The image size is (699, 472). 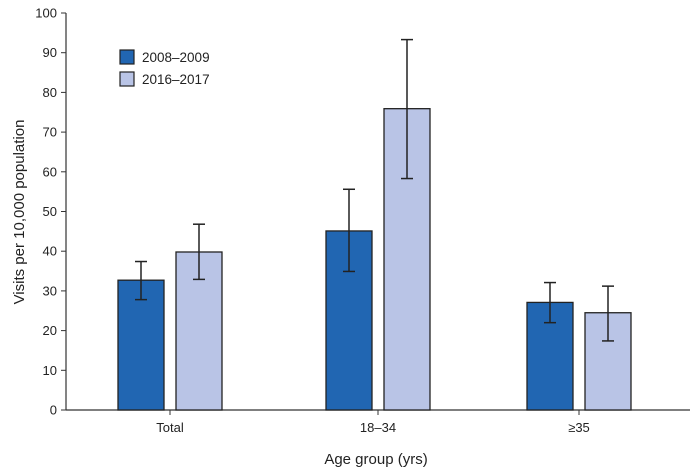 What do you see at coordinates (46, 13) in the screenshot?
I see `y-tick-label: 100` at bounding box center [46, 13].